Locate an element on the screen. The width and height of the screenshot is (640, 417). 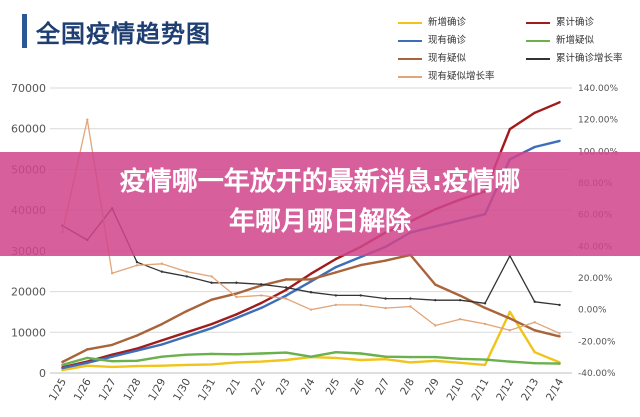
legend-item-suspected-growth-rate: 现有疑似增长率 is located at coordinates (446, 75).